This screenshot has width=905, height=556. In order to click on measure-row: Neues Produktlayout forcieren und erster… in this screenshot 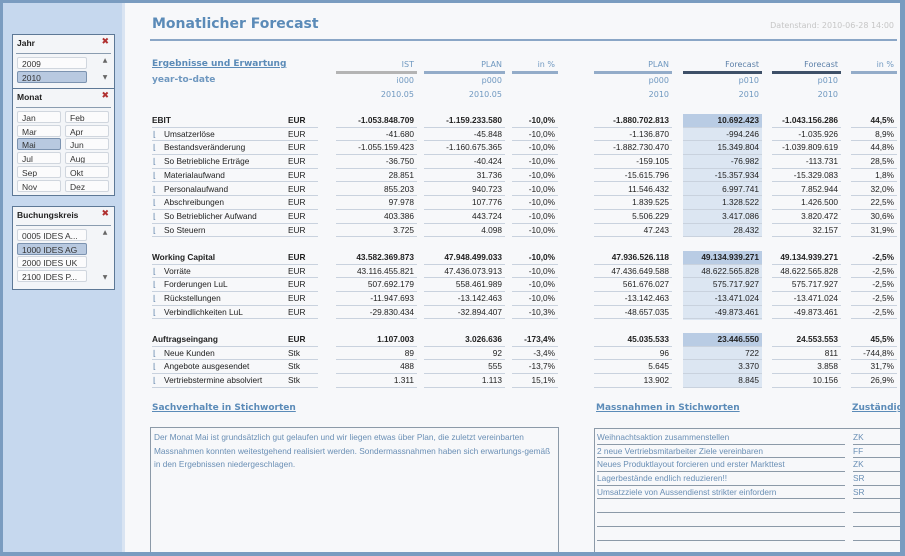, I will do `click(747, 465)`.